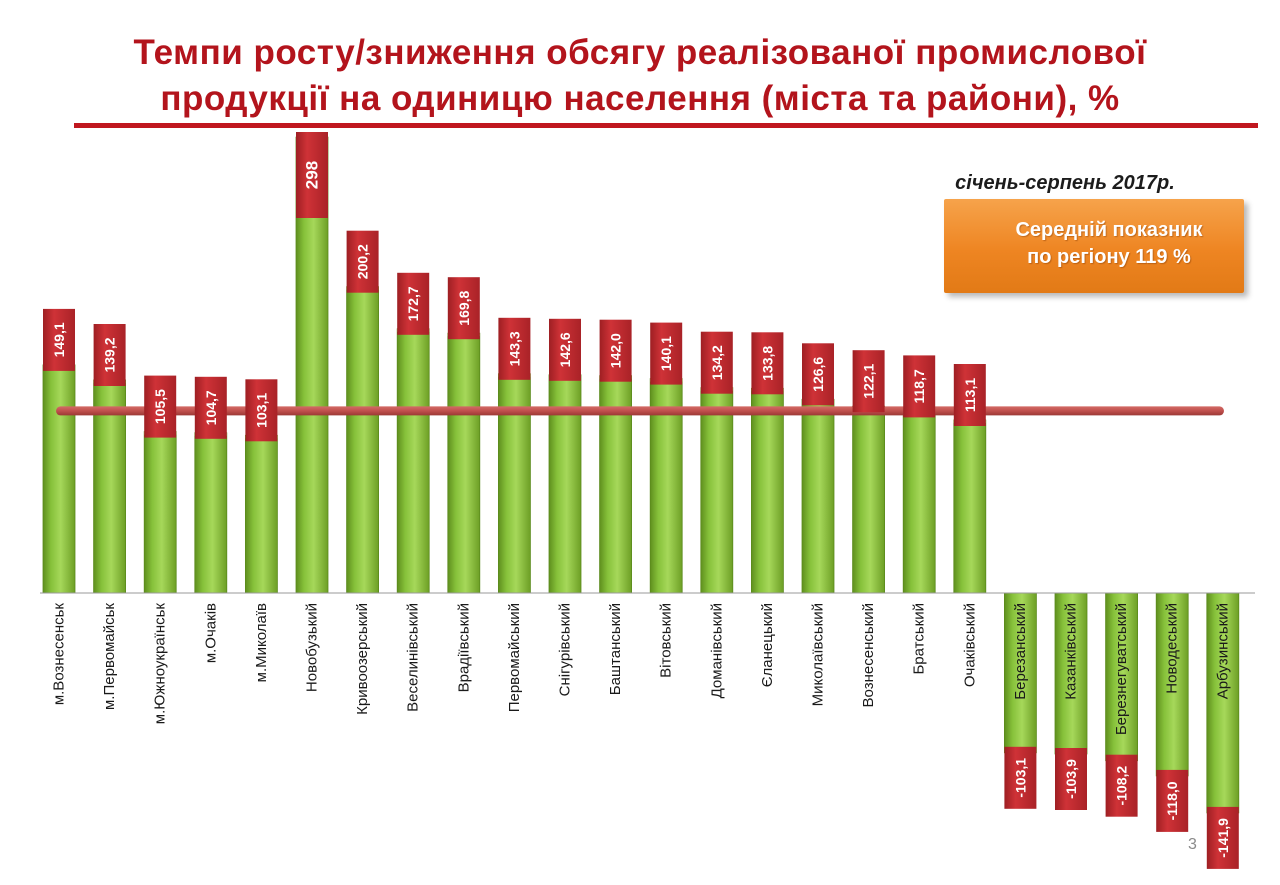 Image resolution: width=1280 pixels, height=885 pixels. I want to click on category-label: Братський, so click(919, 639).